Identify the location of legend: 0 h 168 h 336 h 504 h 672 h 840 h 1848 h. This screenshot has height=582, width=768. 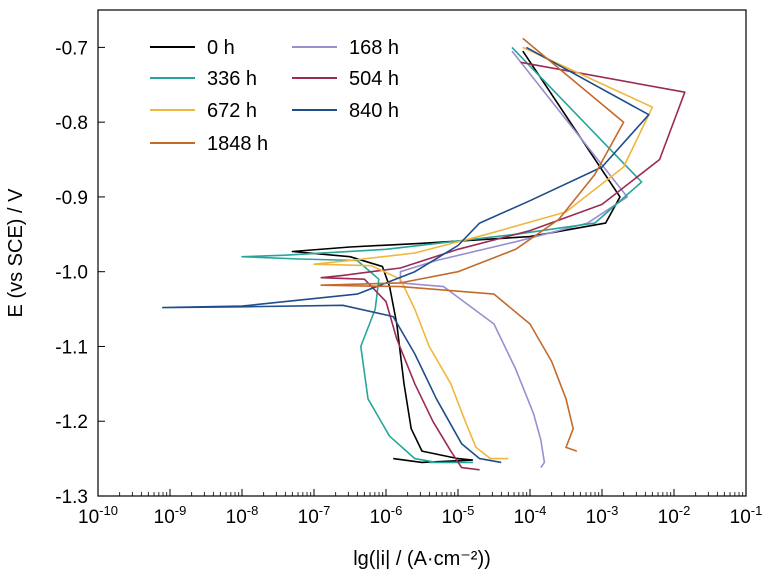
(274, 96).